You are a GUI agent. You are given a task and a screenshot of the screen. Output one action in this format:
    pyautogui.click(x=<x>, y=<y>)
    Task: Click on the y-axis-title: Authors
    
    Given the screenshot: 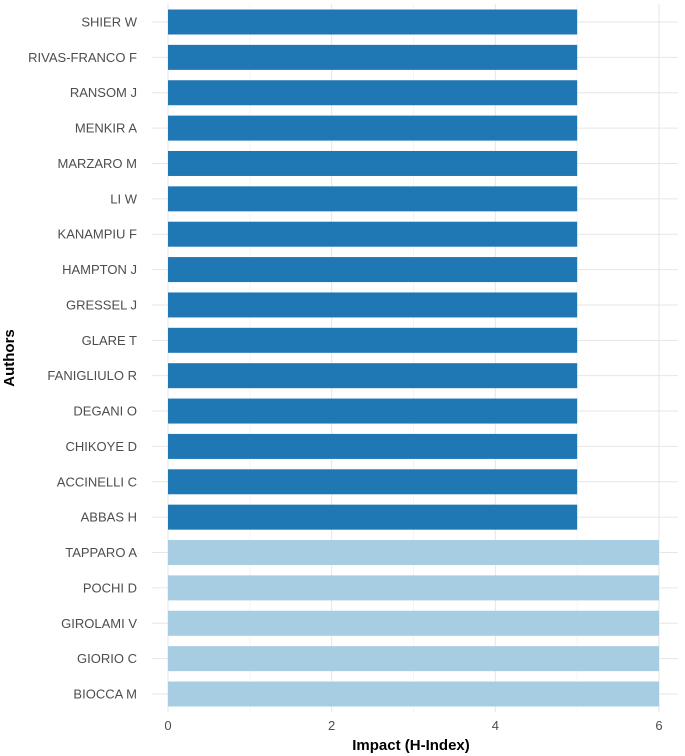 What is the action you would take?
    pyautogui.click(x=9, y=358)
    